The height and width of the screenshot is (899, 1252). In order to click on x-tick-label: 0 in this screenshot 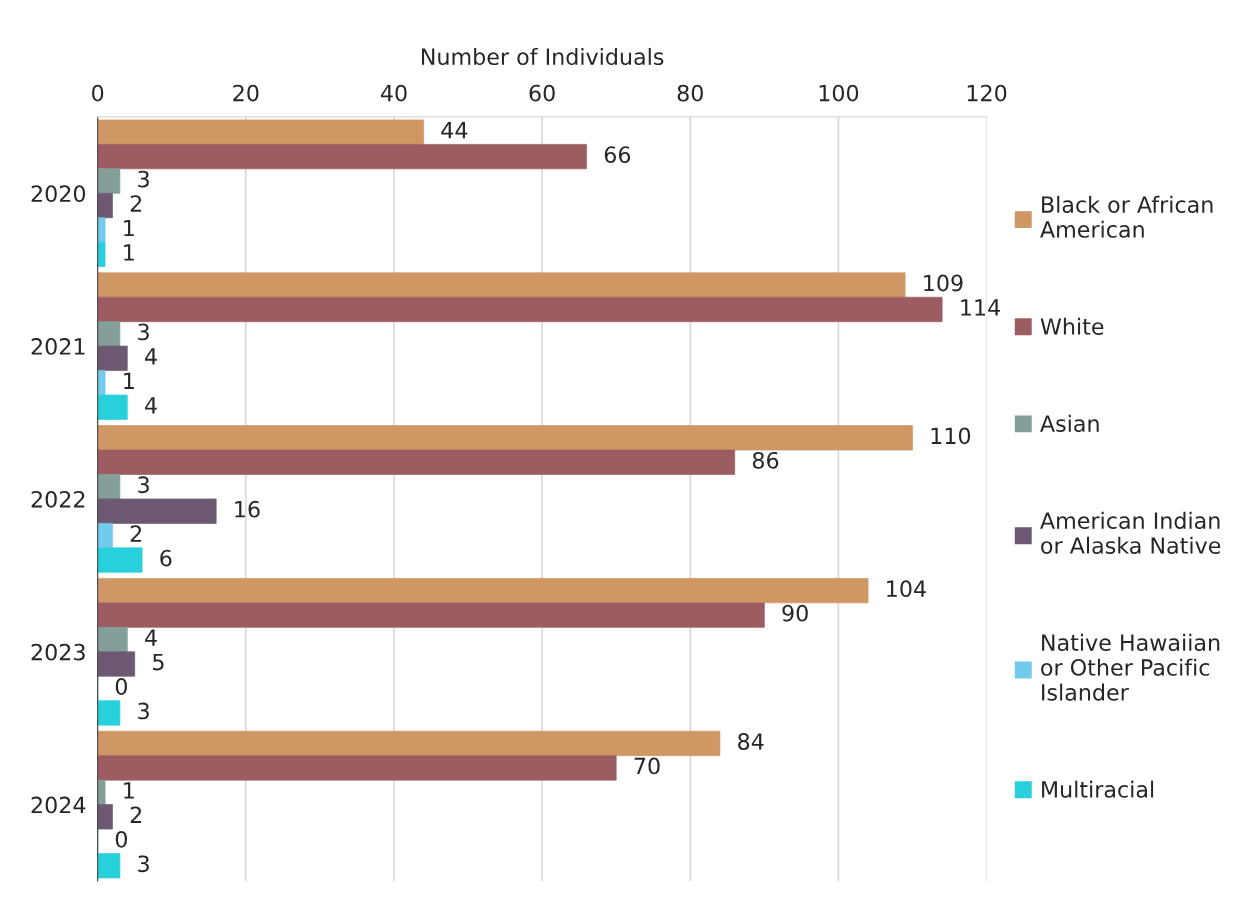, I will do `click(98, 93)`.